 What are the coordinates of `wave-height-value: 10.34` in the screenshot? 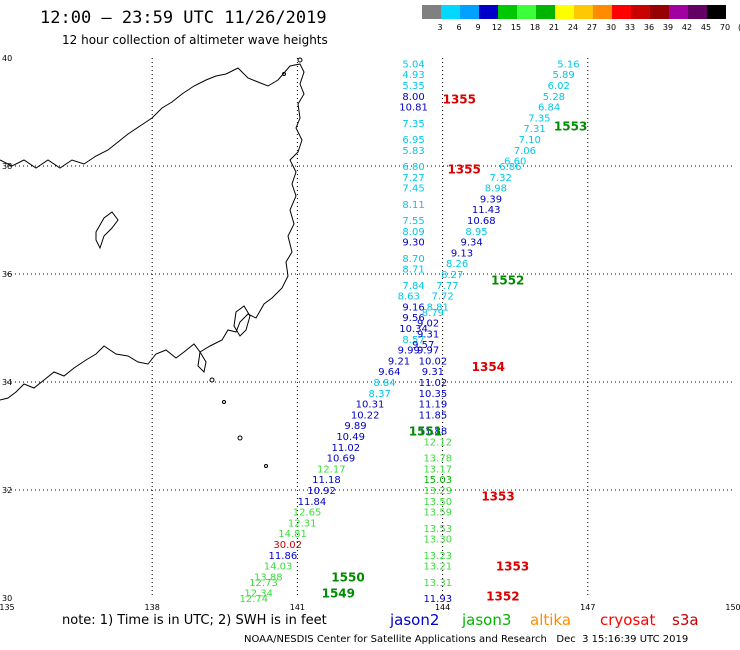 It's located at (413, 329).